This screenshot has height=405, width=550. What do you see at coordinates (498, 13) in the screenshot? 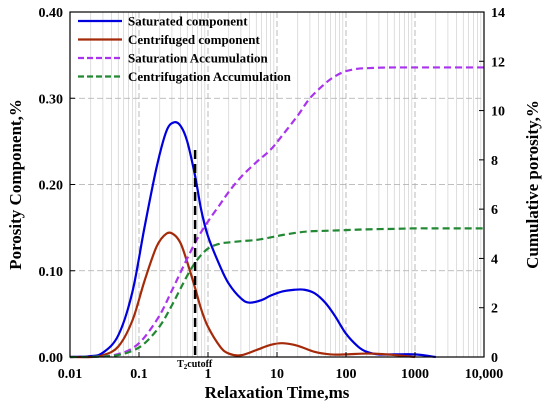
I see `y2-tick-label: 14` at bounding box center [498, 13].